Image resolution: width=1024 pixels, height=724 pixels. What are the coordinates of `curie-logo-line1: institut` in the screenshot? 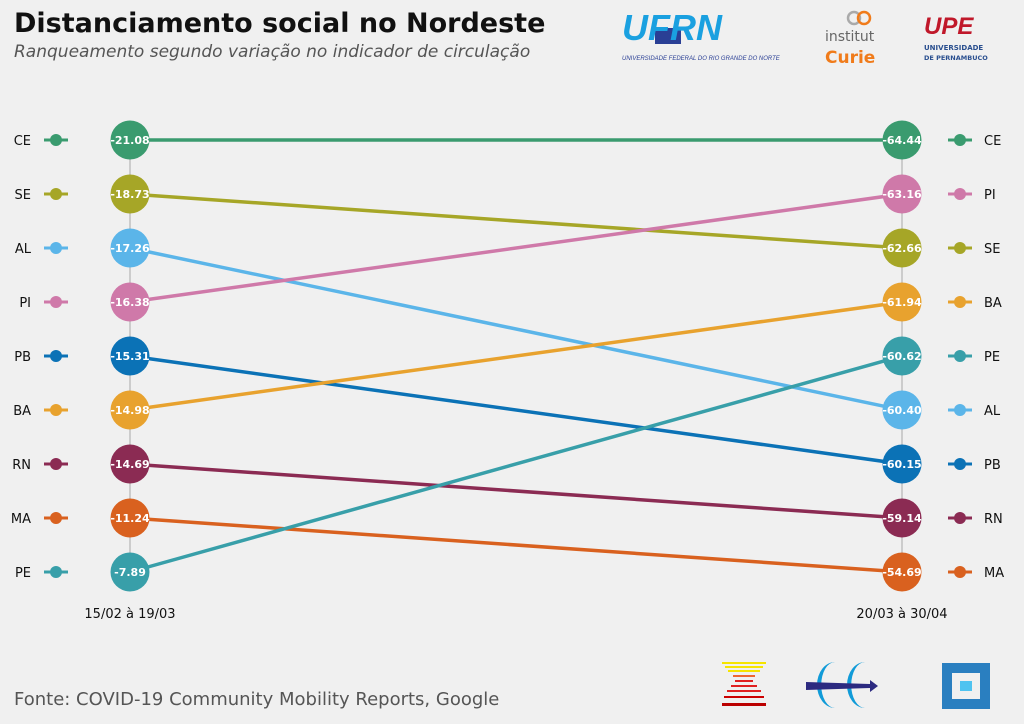 It's located at (850, 37).